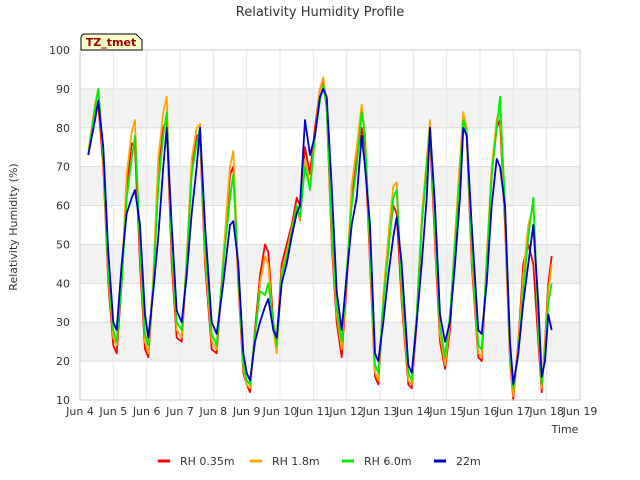 The height and width of the screenshot is (480, 640). I want to click on x-tick-label: Jun 7, so click(179, 411).